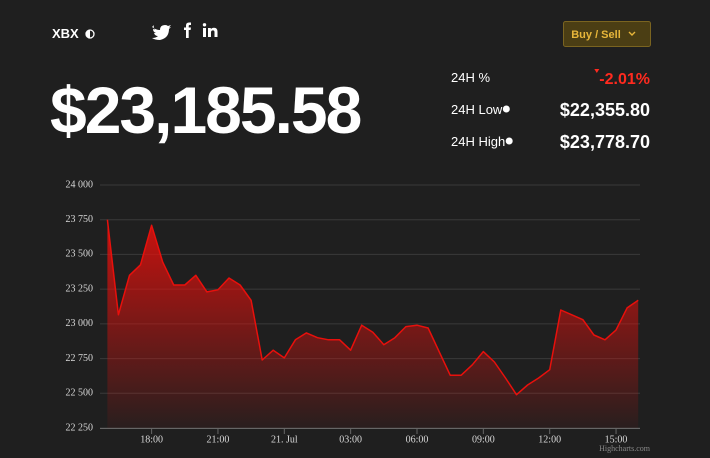 The height and width of the screenshot is (458, 710). I want to click on stat-label: 24H High, so click(478, 141).